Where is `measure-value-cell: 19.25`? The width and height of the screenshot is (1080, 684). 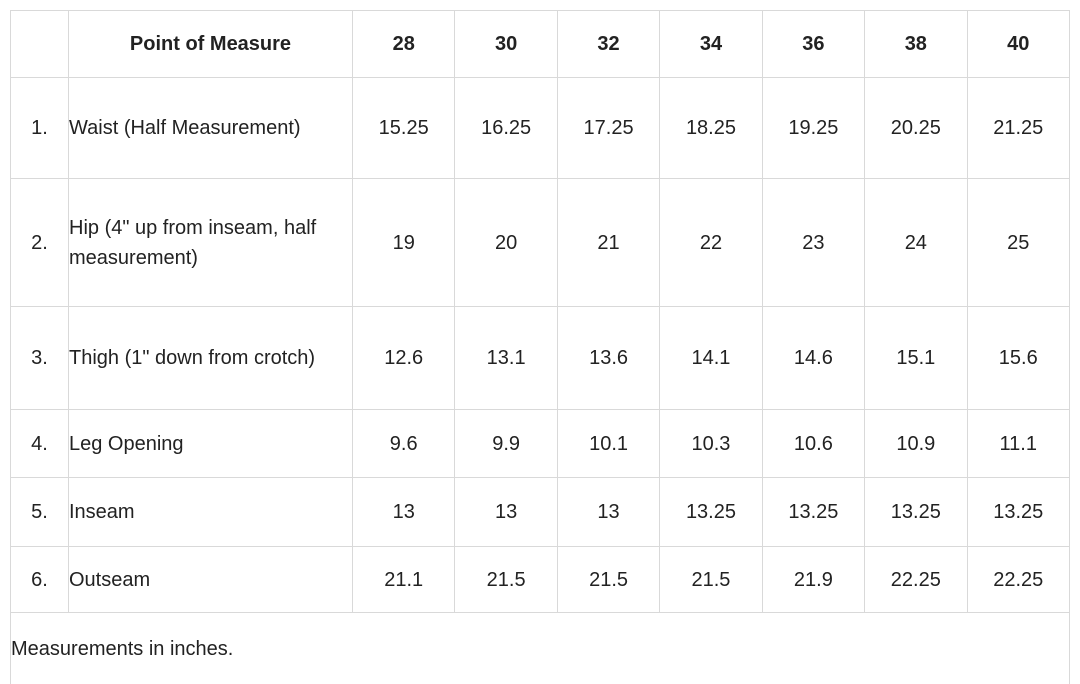 measure-value-cell: 19.25 is located at coordinates (813, 128).